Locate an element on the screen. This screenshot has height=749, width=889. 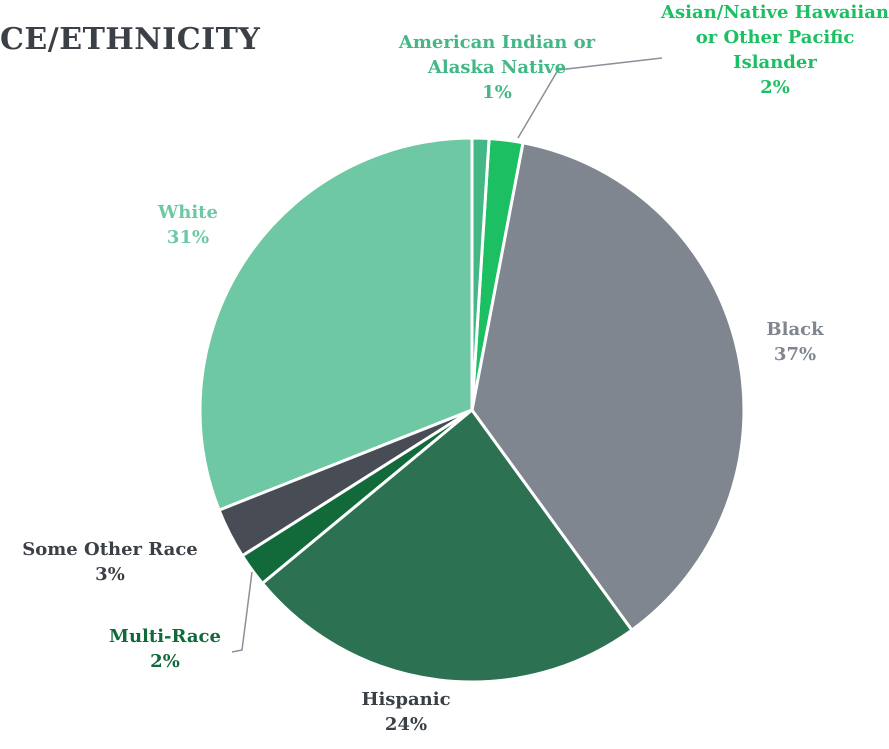
slice-label: American Indian or Alaska Native 1% is located at coordinates (497, 67).